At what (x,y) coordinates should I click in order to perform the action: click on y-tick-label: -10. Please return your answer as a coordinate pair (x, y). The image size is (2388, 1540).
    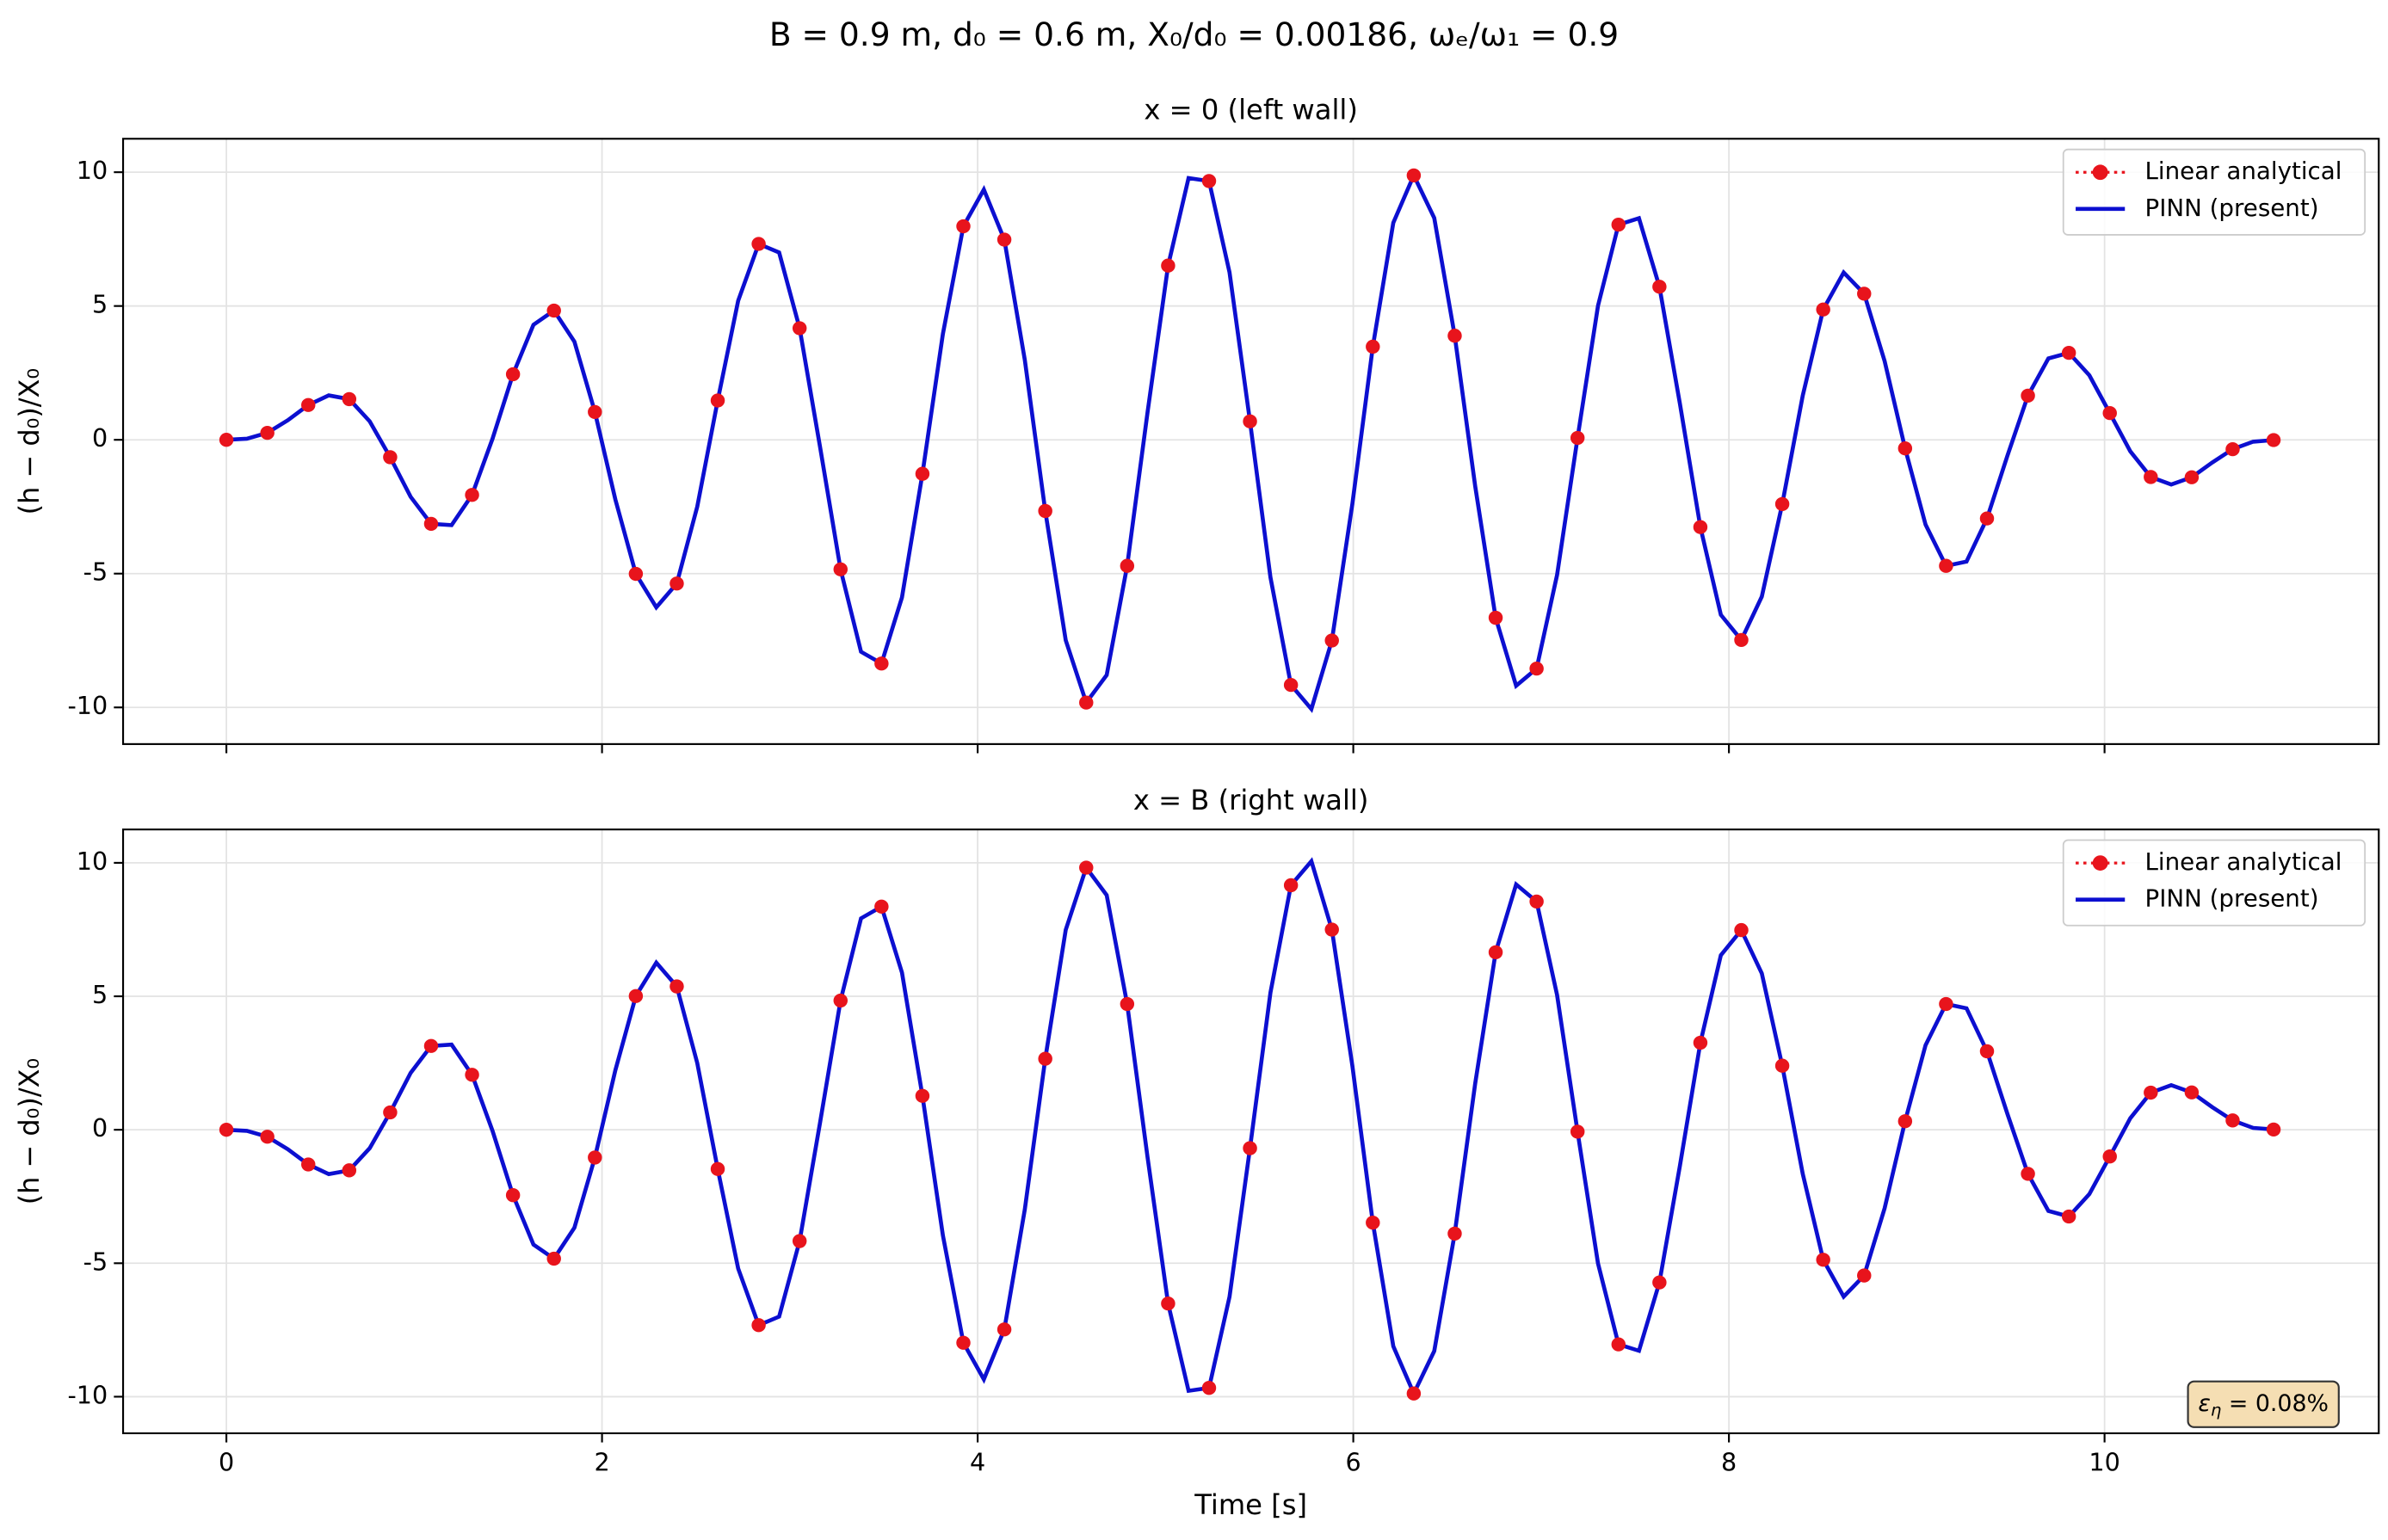
    Looking at the image, I should click on (87, 706).